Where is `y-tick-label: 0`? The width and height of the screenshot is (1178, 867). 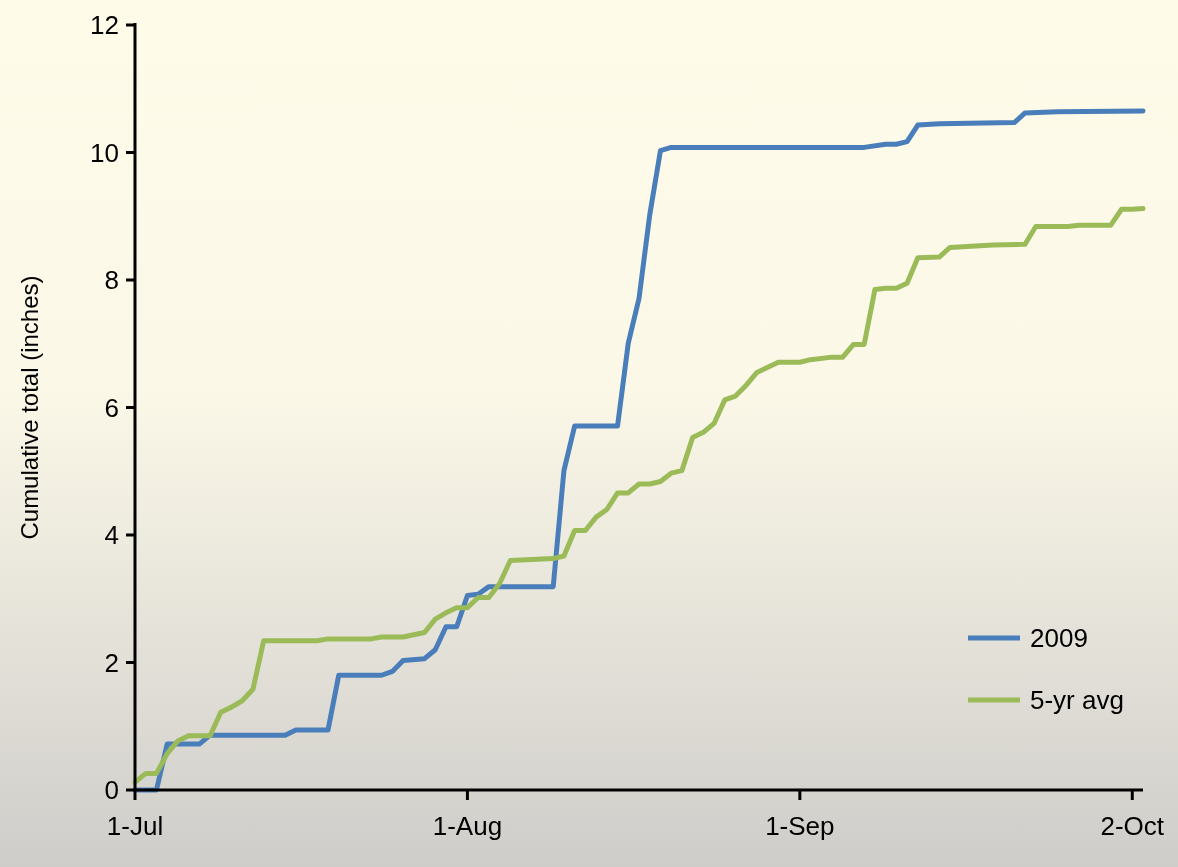 y-tick-label: 0 is located at coordinates (111, 790).